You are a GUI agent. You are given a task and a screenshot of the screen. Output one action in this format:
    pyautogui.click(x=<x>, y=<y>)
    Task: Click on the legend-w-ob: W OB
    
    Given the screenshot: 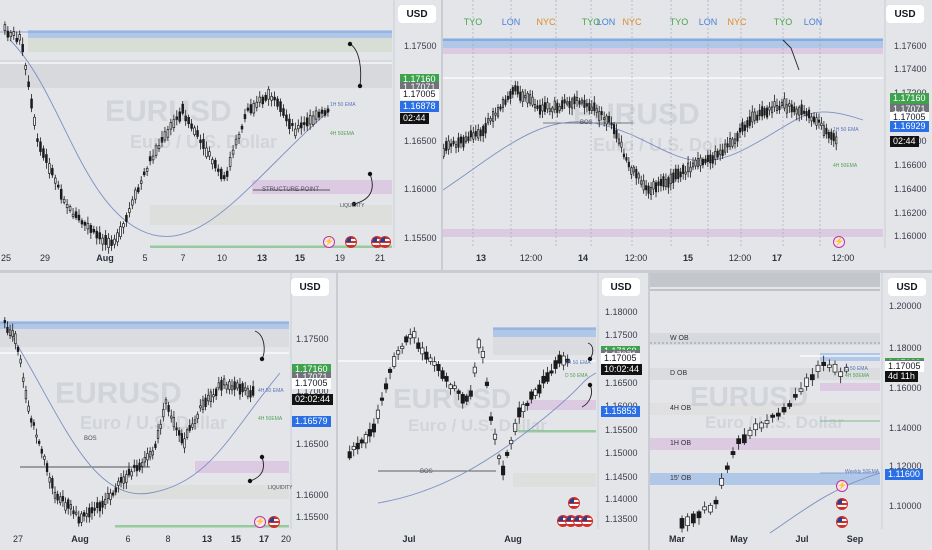 What is the action you would take?
    pyautogui.click(x=679, y=338)
    